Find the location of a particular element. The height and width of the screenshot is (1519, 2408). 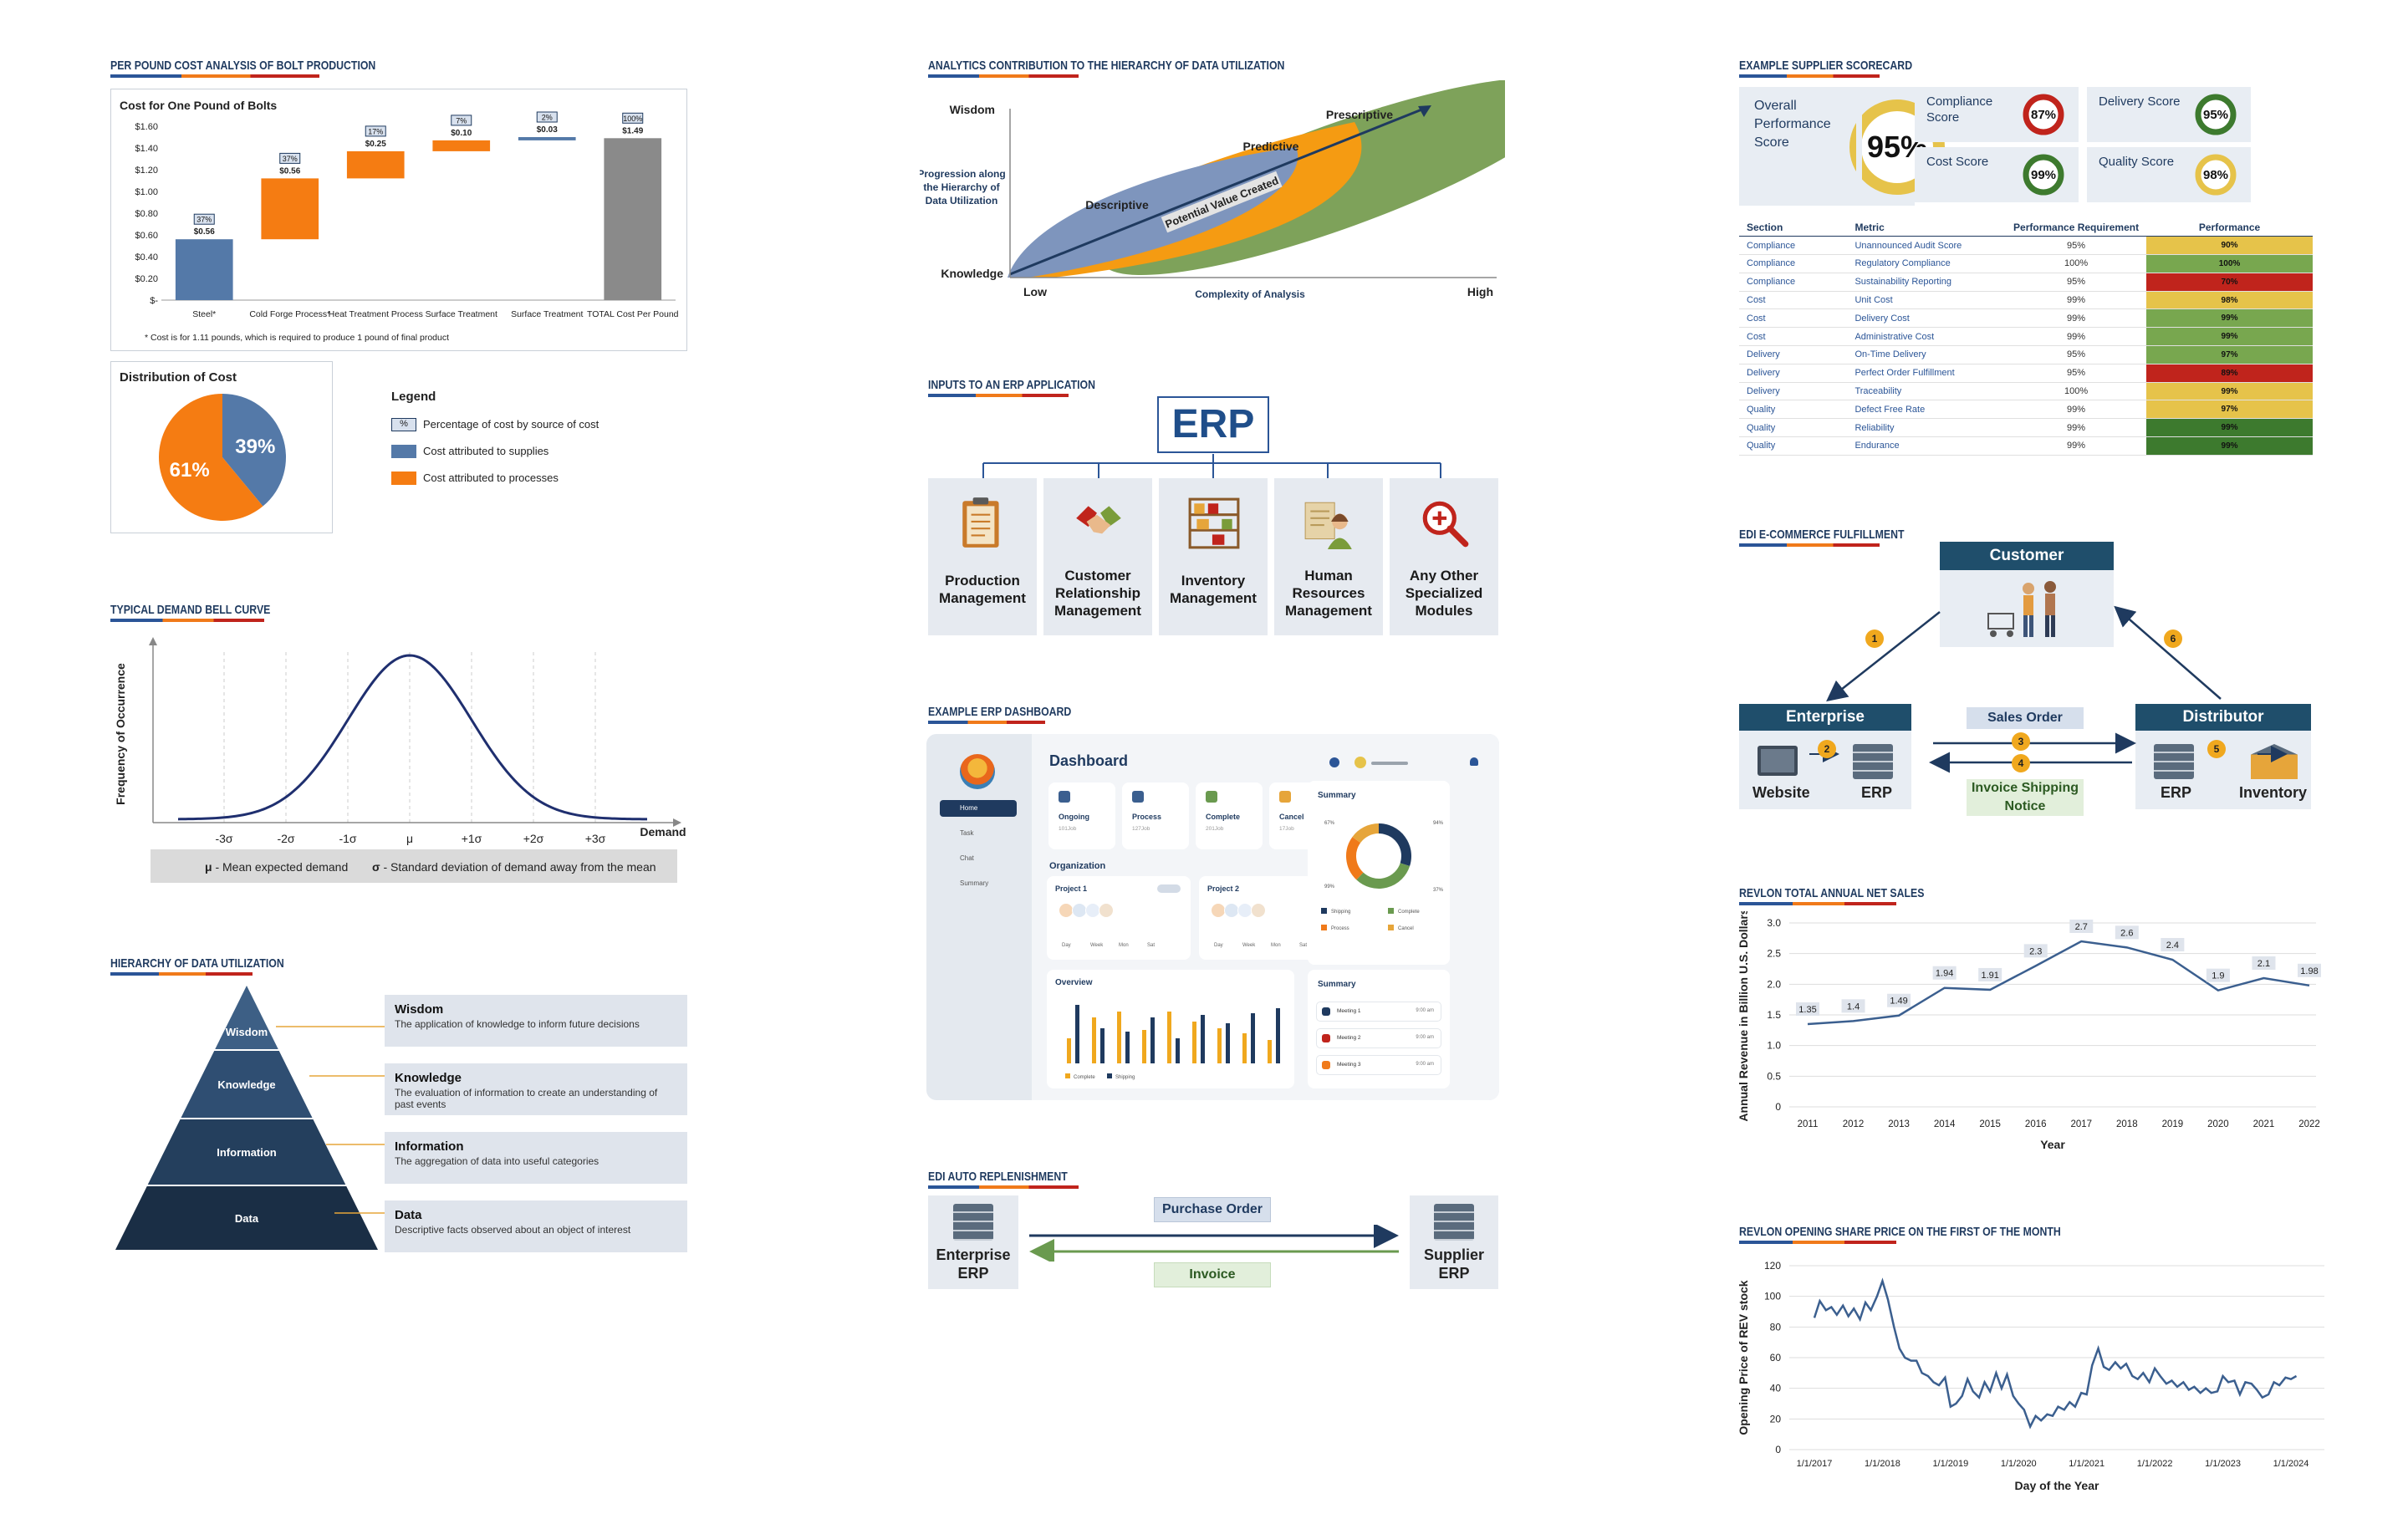

erp-title: ERP is located at coordinates (1213, 424).